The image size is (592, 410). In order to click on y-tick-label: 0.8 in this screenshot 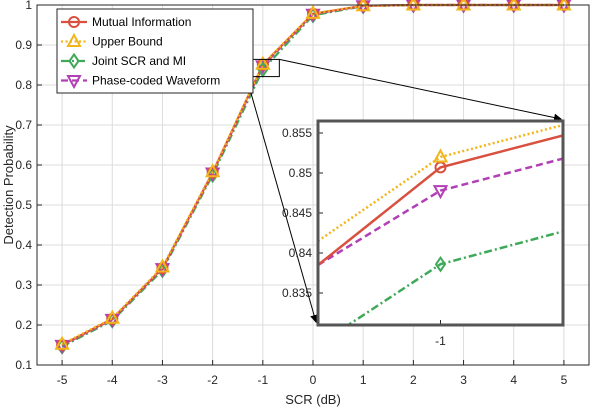, I will do `click(23, 85)`.